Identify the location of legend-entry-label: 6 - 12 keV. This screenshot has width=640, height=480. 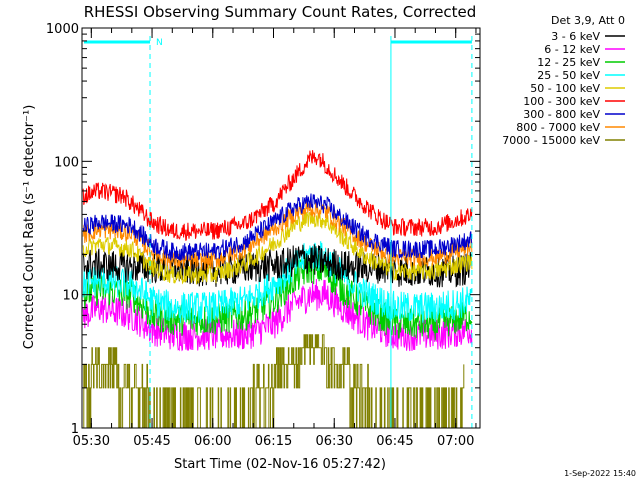
(572, 49).